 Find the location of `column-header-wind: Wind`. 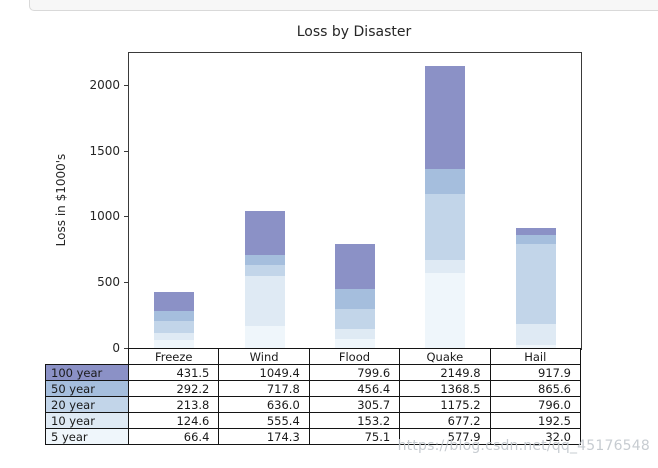

column-header-wind: Wind is located at coordinates (264, 356).